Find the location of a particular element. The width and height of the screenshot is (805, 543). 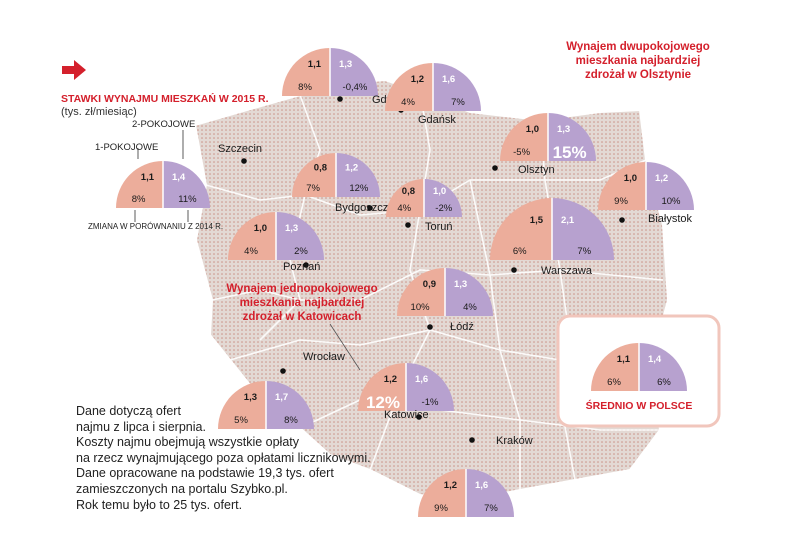

city-chart-lodz: 0,9 1,3 10% 4% Łódź is located at coordinates (445, 300).